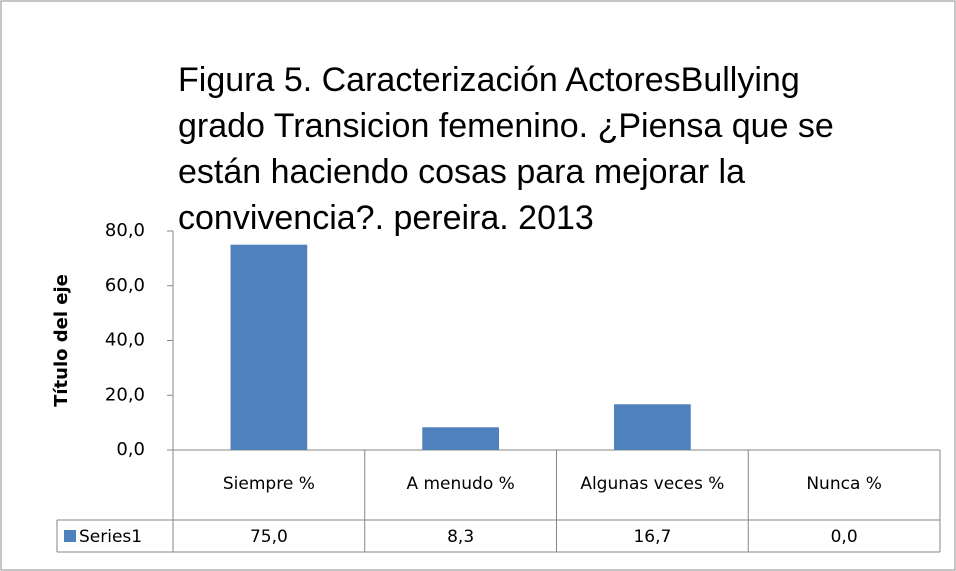 This screenshot has height=571, width=956. What do you see at coordinates (125, 230) in the screenshot?
I see `y-tick-label: 80,0` at bounding box center [125, 230].